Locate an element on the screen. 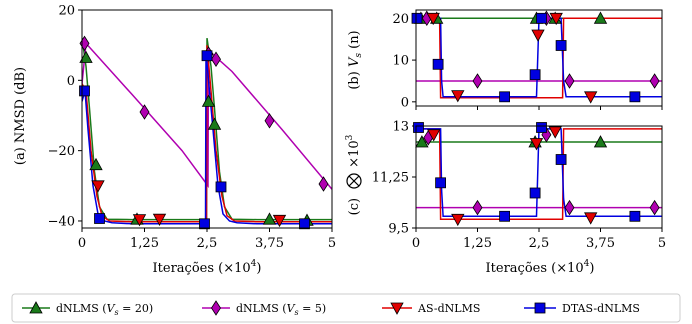 This screenshot has height=324, width=692. legend-item-dnlms-vs5: dNLMS (Vs = 5) is located at coordinates (264, 308).